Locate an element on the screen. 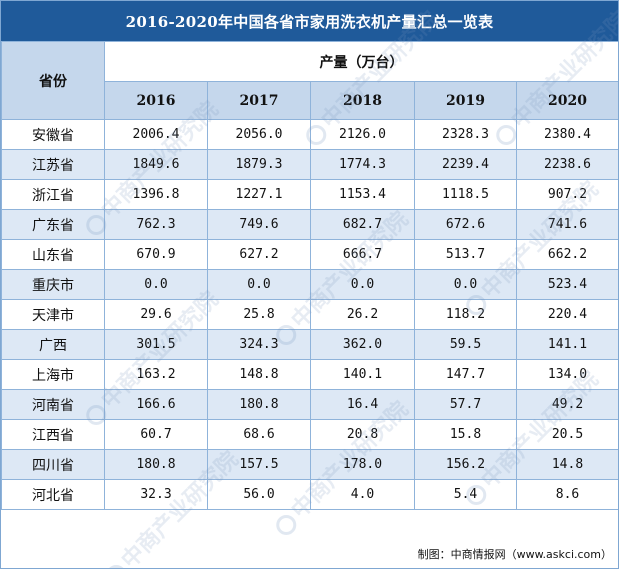 The image size is (619, 569). value-cell: 907.2 is located at coordinates (567, 194).